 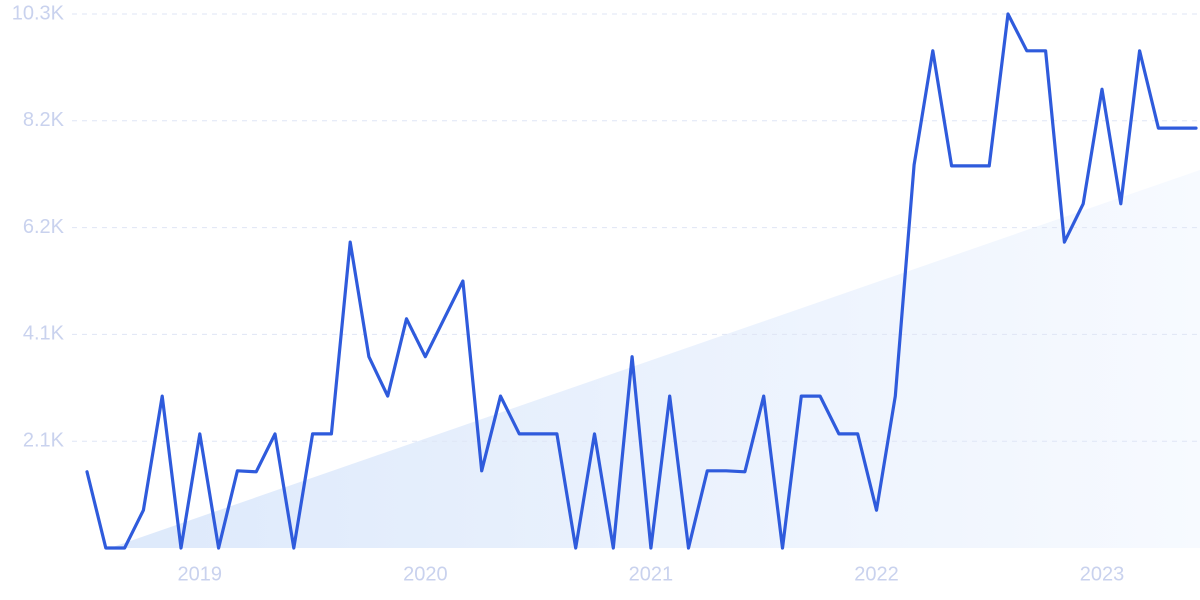 I want to click on y-tick-label: 8.2K, so click(x=44, y=120).